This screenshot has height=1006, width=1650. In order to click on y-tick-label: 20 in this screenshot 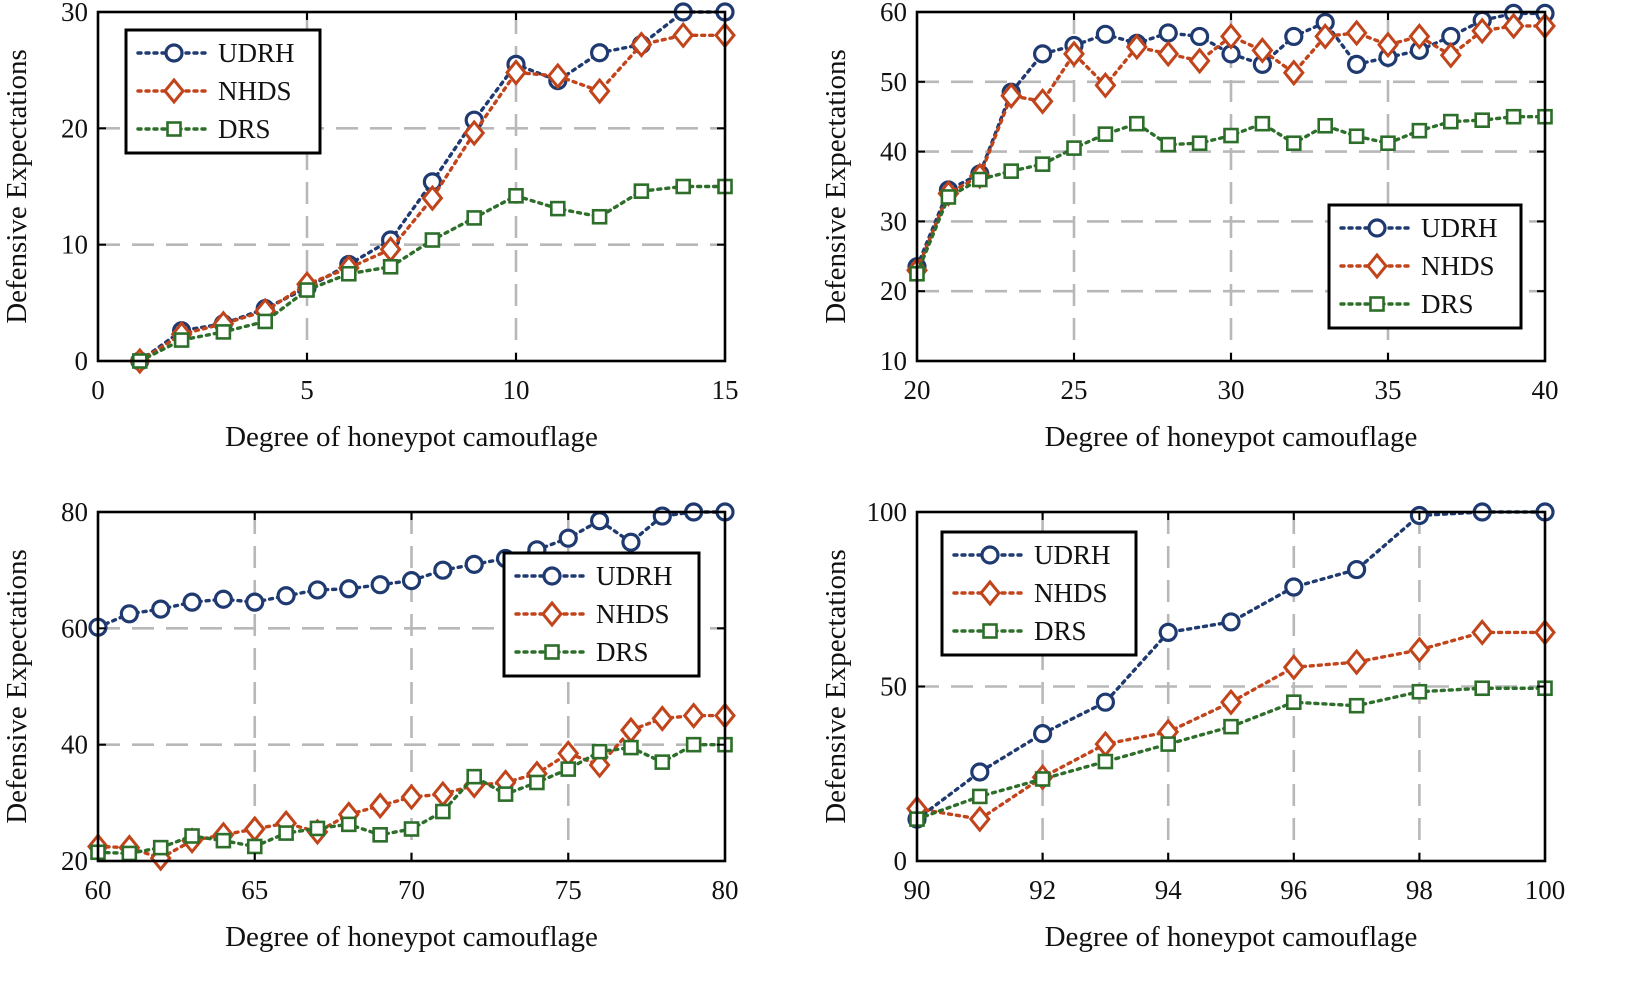, I will do `click(74, 128)`.